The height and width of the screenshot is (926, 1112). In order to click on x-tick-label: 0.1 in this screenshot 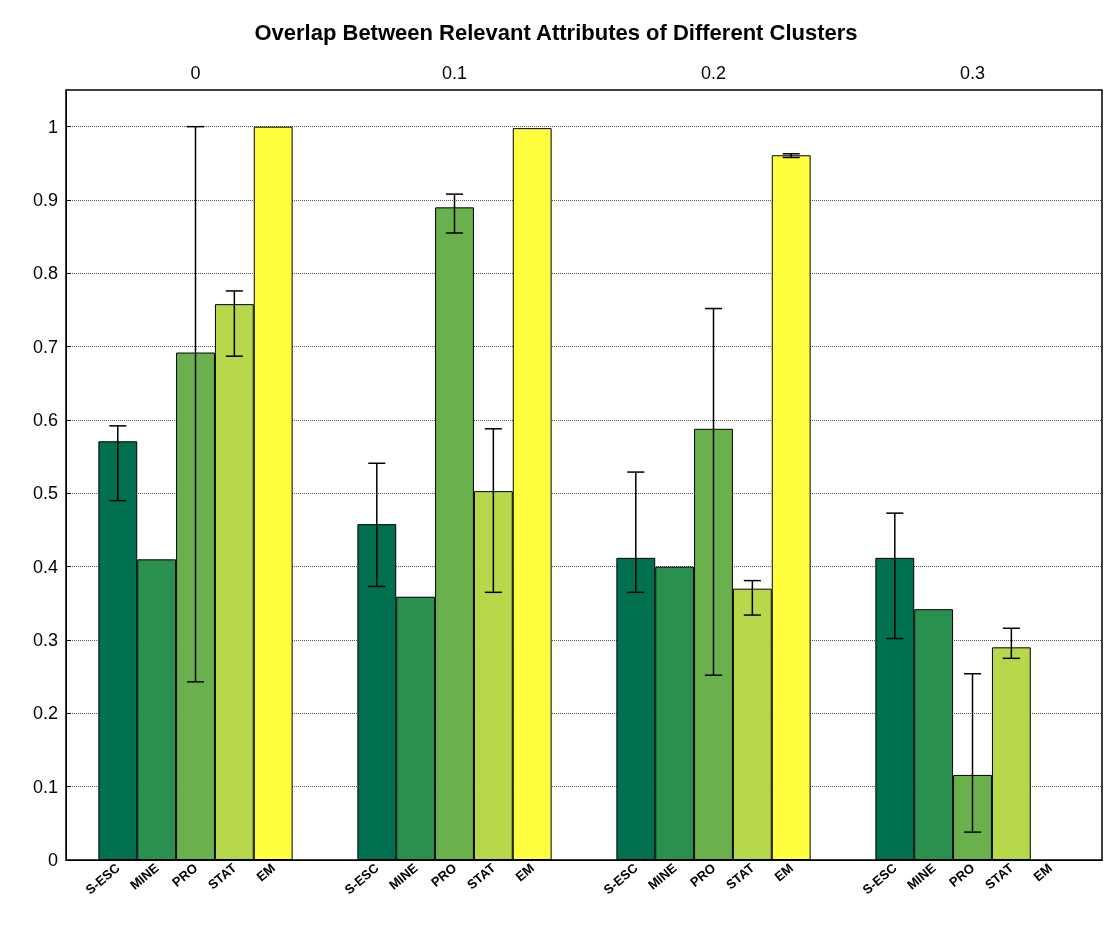, I will do `click(454, 73)`.